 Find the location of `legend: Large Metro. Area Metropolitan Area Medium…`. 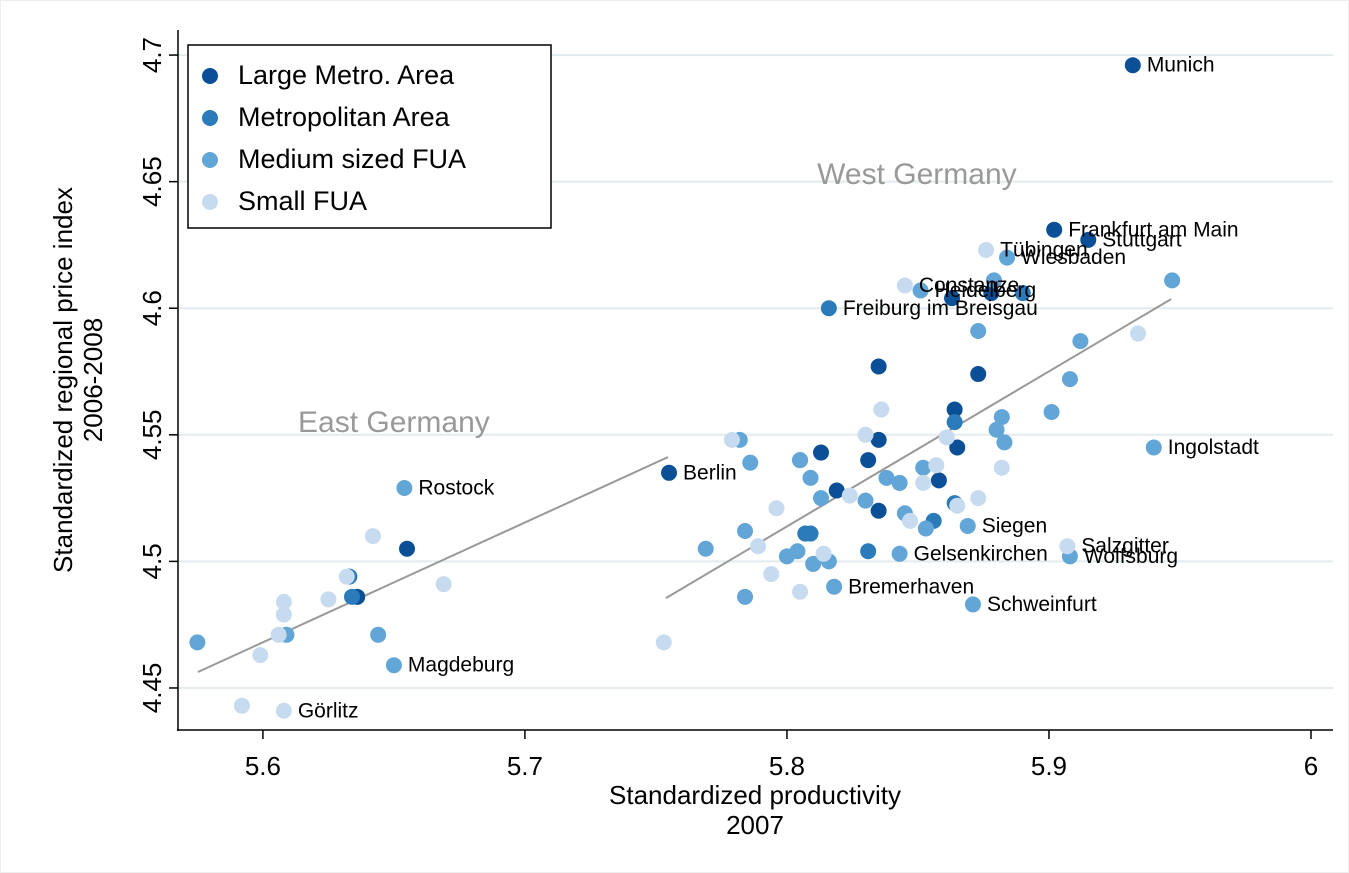

legend: Large Metro. Area Metropolitan Area Medium… is located at coordinates (369, 136).